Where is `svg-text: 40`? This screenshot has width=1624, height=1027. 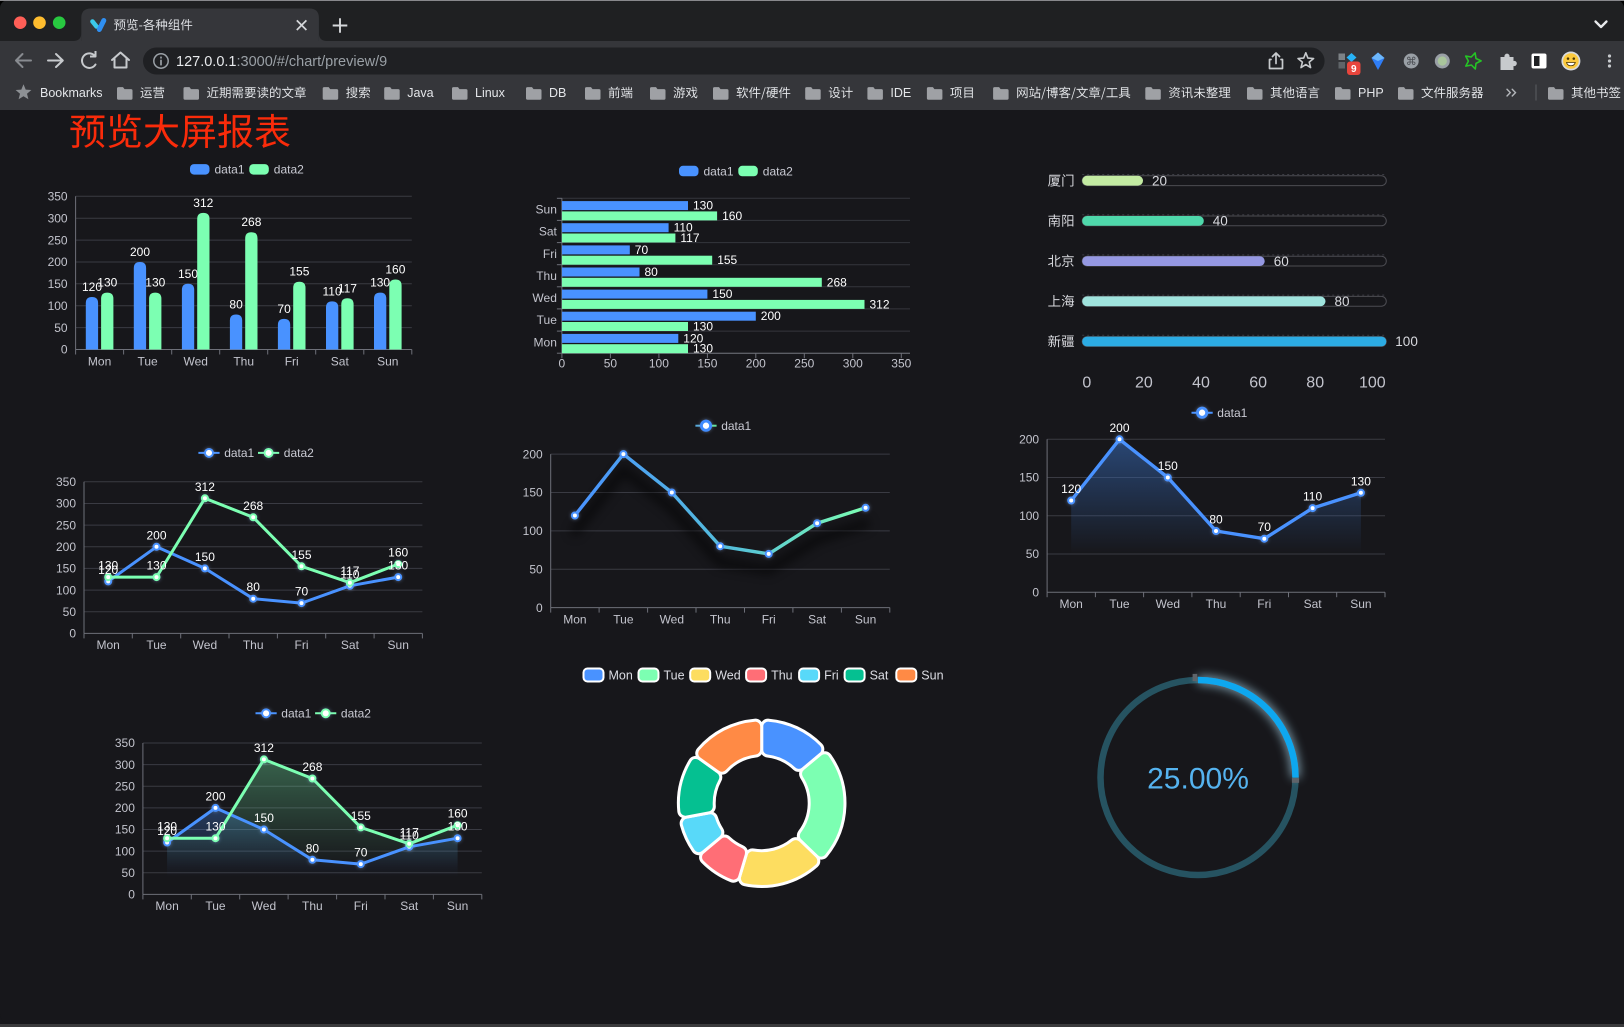 svg-text: 40 is located at coordinates (1220, 221).